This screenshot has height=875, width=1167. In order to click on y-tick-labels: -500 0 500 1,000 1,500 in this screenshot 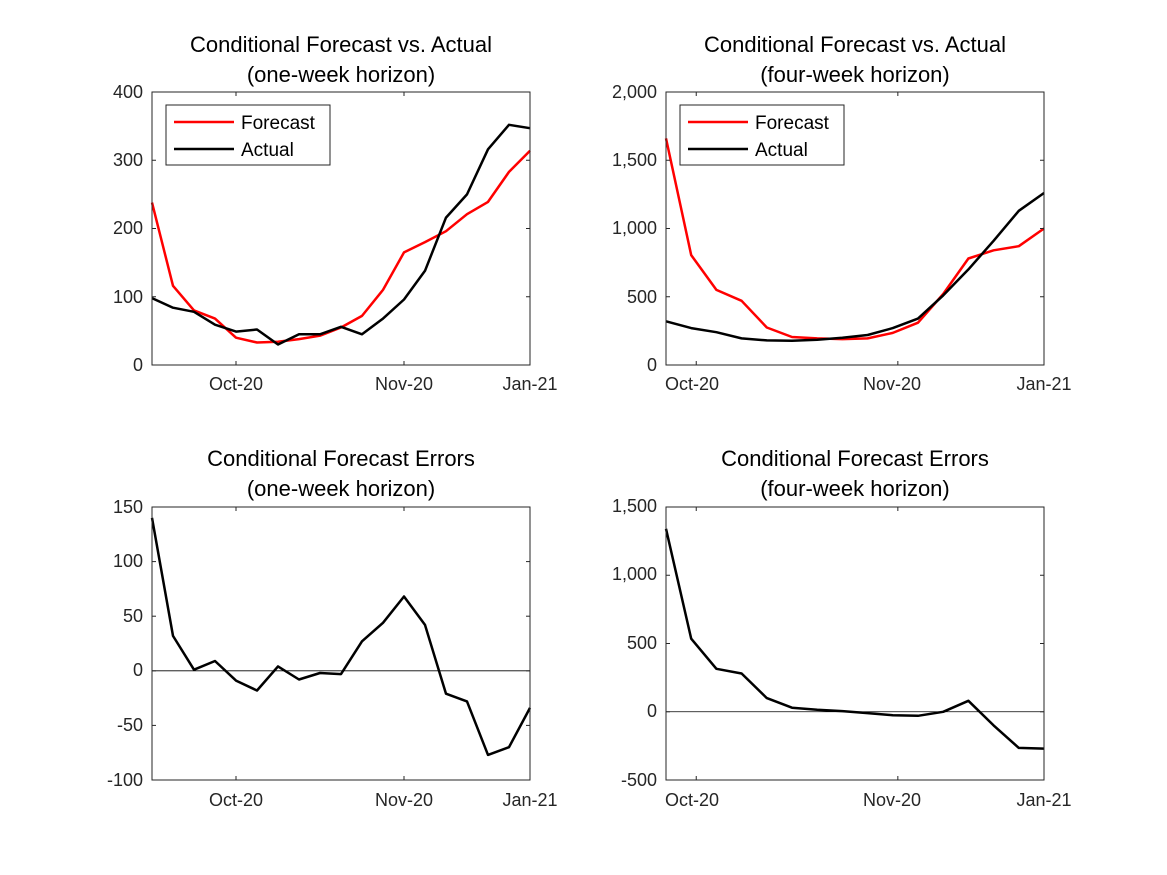, I will do `click(634, 643)`.